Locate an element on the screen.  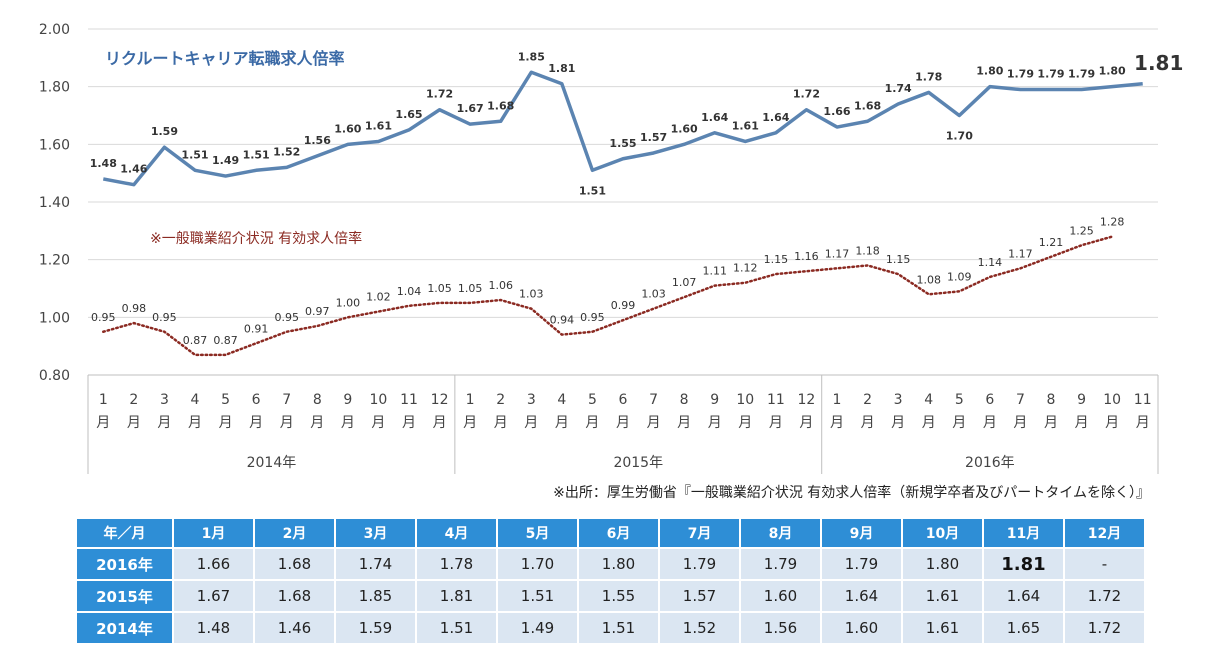
data-label-recruit-career: 1.65 is located at coordinates (408, 114).